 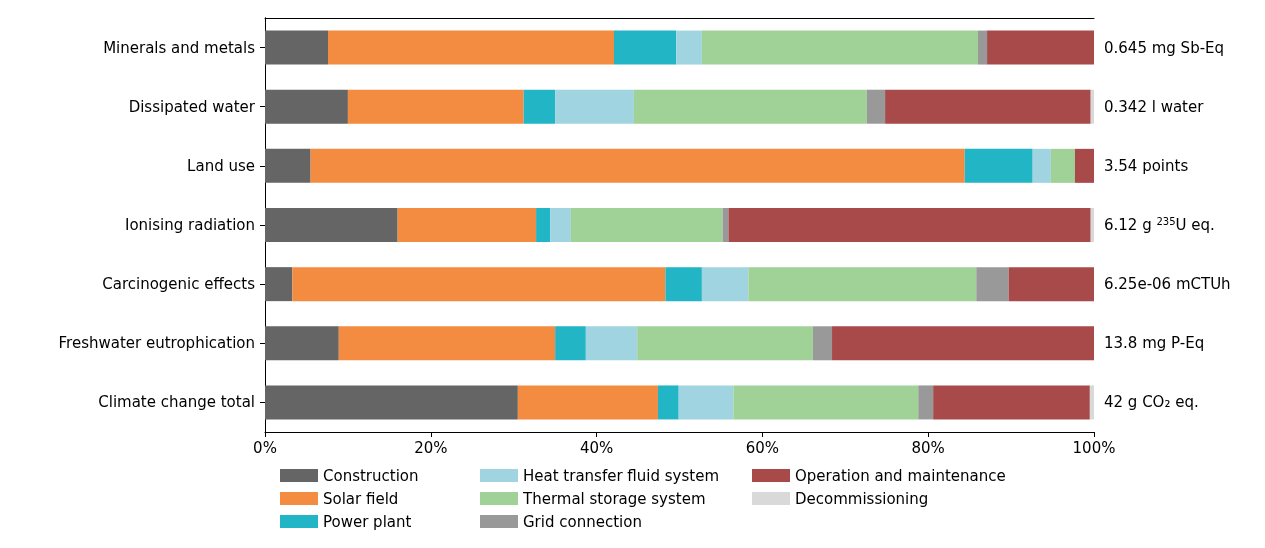 I want to click on x-tick-label: 60%, so click(x=762, y=447).